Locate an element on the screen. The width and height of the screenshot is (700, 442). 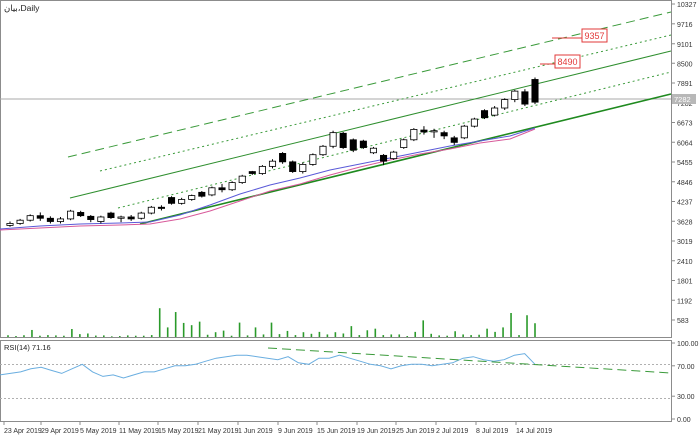
current-price-marker-box is located at coordinates (684, 99).